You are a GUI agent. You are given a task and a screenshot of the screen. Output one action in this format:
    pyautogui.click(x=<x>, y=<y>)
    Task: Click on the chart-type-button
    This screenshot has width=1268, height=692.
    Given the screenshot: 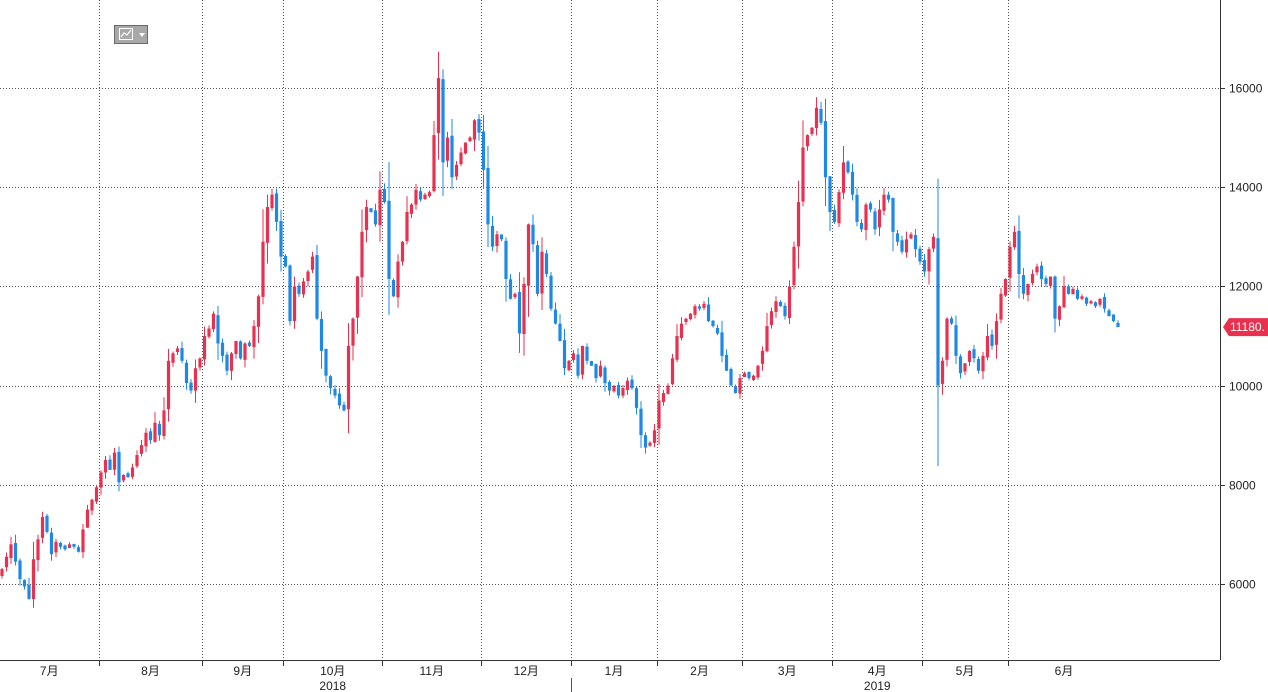 What is the action you would take?
    pyautogui.click(x=131, y=34)
    